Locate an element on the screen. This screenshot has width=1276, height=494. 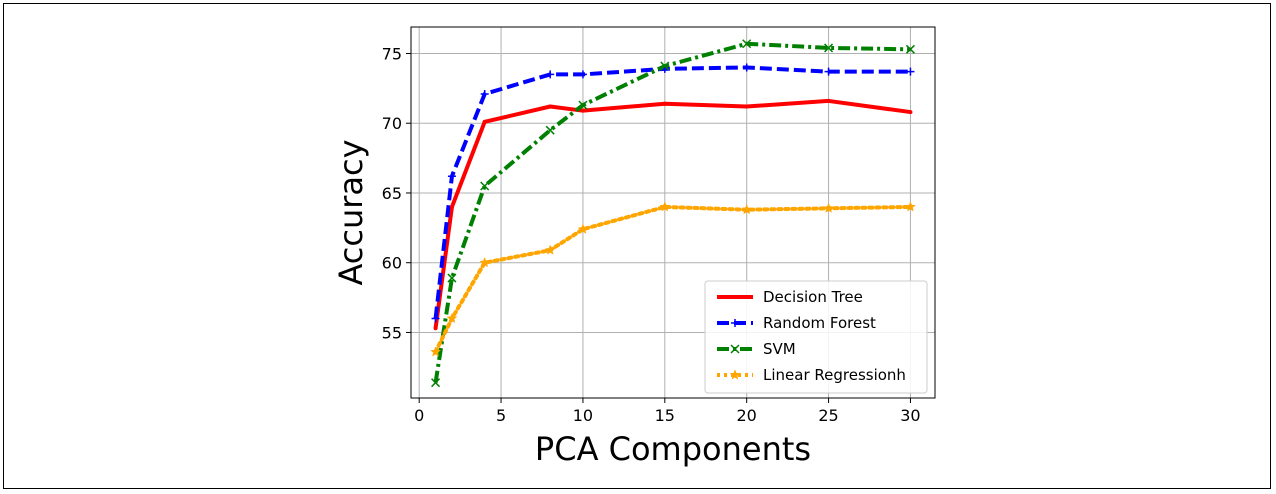
x-tick-label: 30 is located at coordinates (910, 415).